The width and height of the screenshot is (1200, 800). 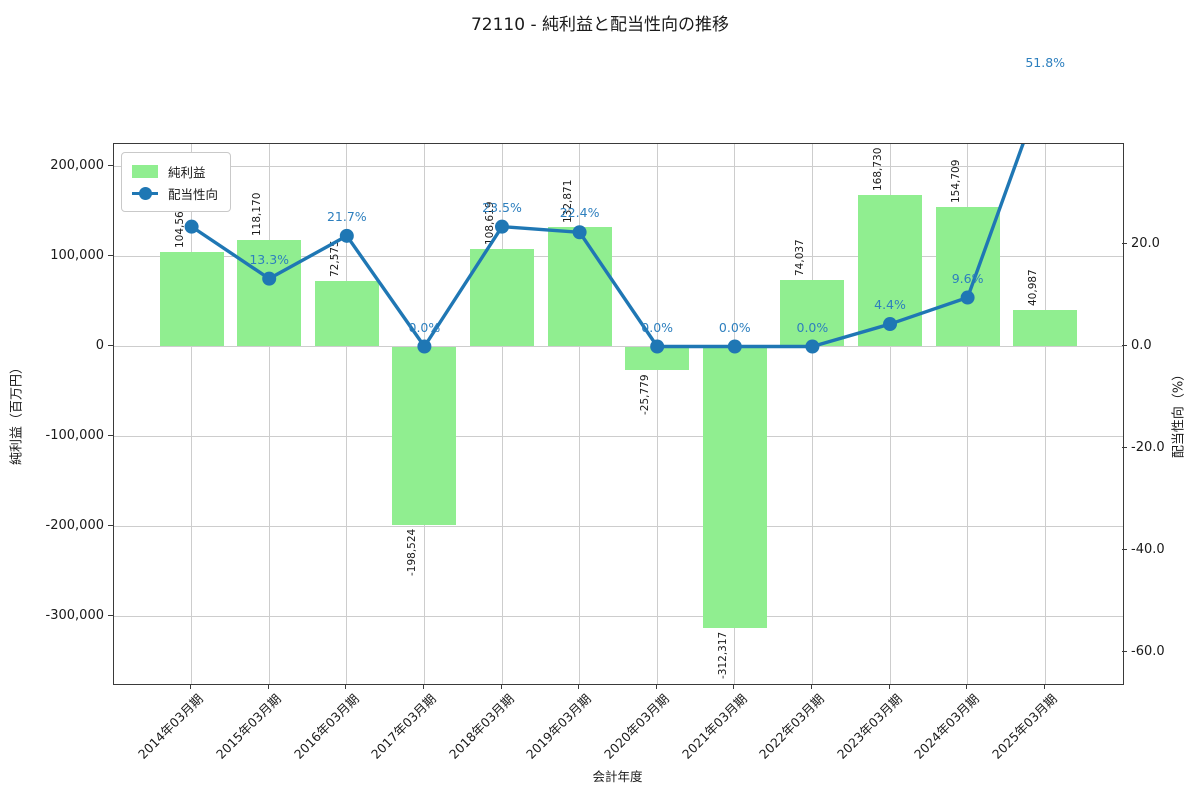 What do you see at coordinates (617, 776) in the screenshot?
I see `x-axis-label: 会計年度` at bounding box center [617, 776].